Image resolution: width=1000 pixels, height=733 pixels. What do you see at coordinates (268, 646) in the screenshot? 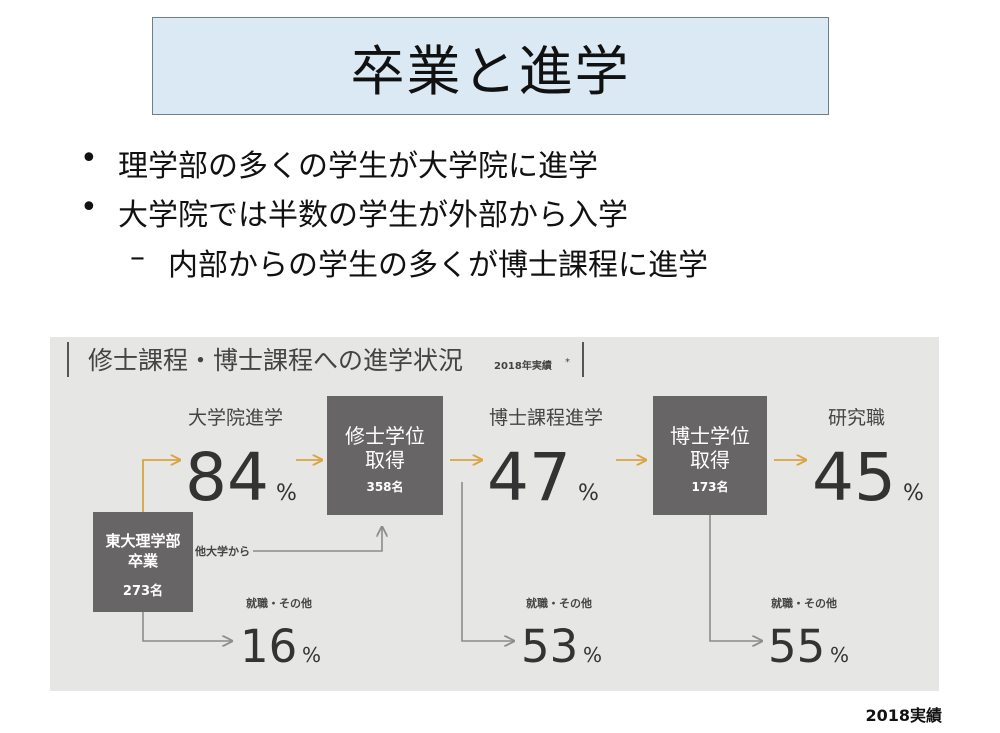
I see `job-undergrad-value: 16` at bounding box center [268, 646].